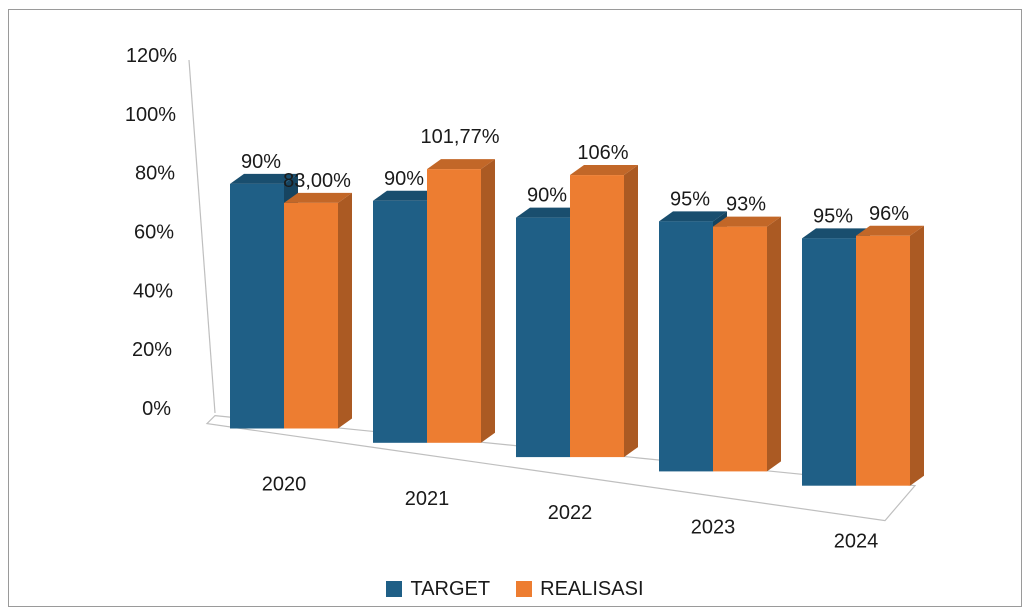 The height and width of the screenshot is (612, 1032). I want to click on bar-realisasi-2023, so click(740, 349).